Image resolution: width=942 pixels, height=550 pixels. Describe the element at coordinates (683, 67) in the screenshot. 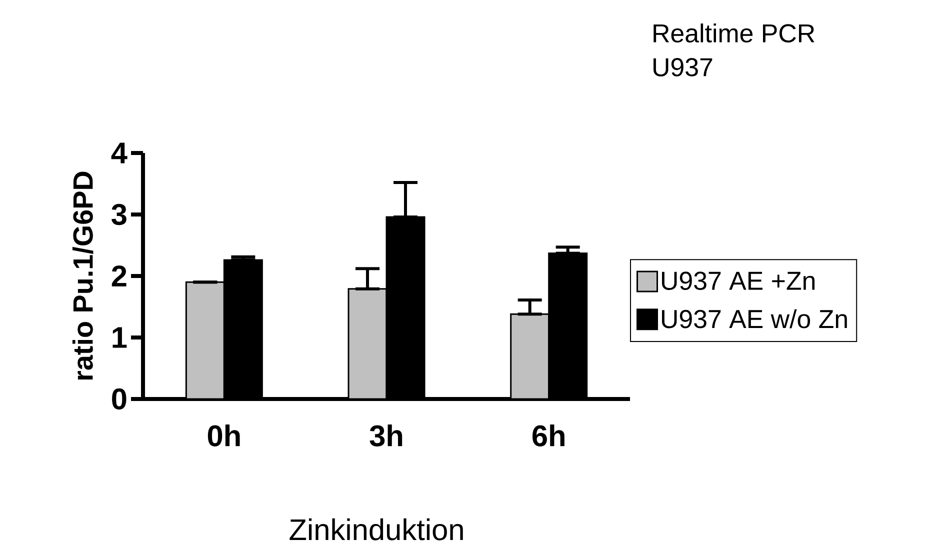

I see `text: U937` at that location.